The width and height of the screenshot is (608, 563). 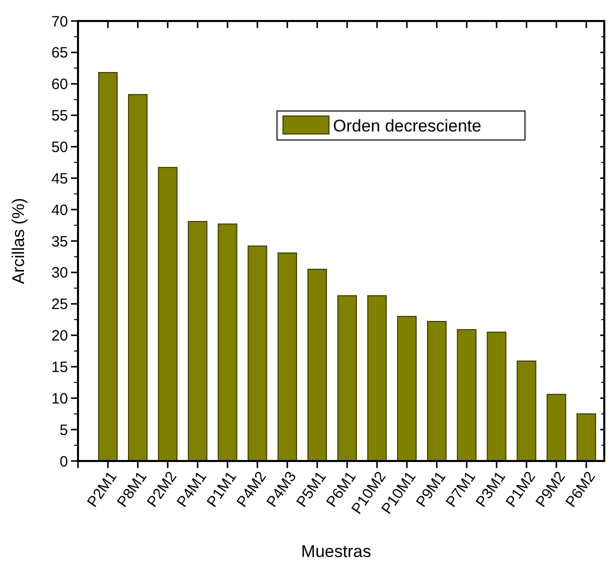 What do you see at coordinates (59, 85) in the screenshot?
I see `y-tick-label: 60` at bounding box center [59, 85].